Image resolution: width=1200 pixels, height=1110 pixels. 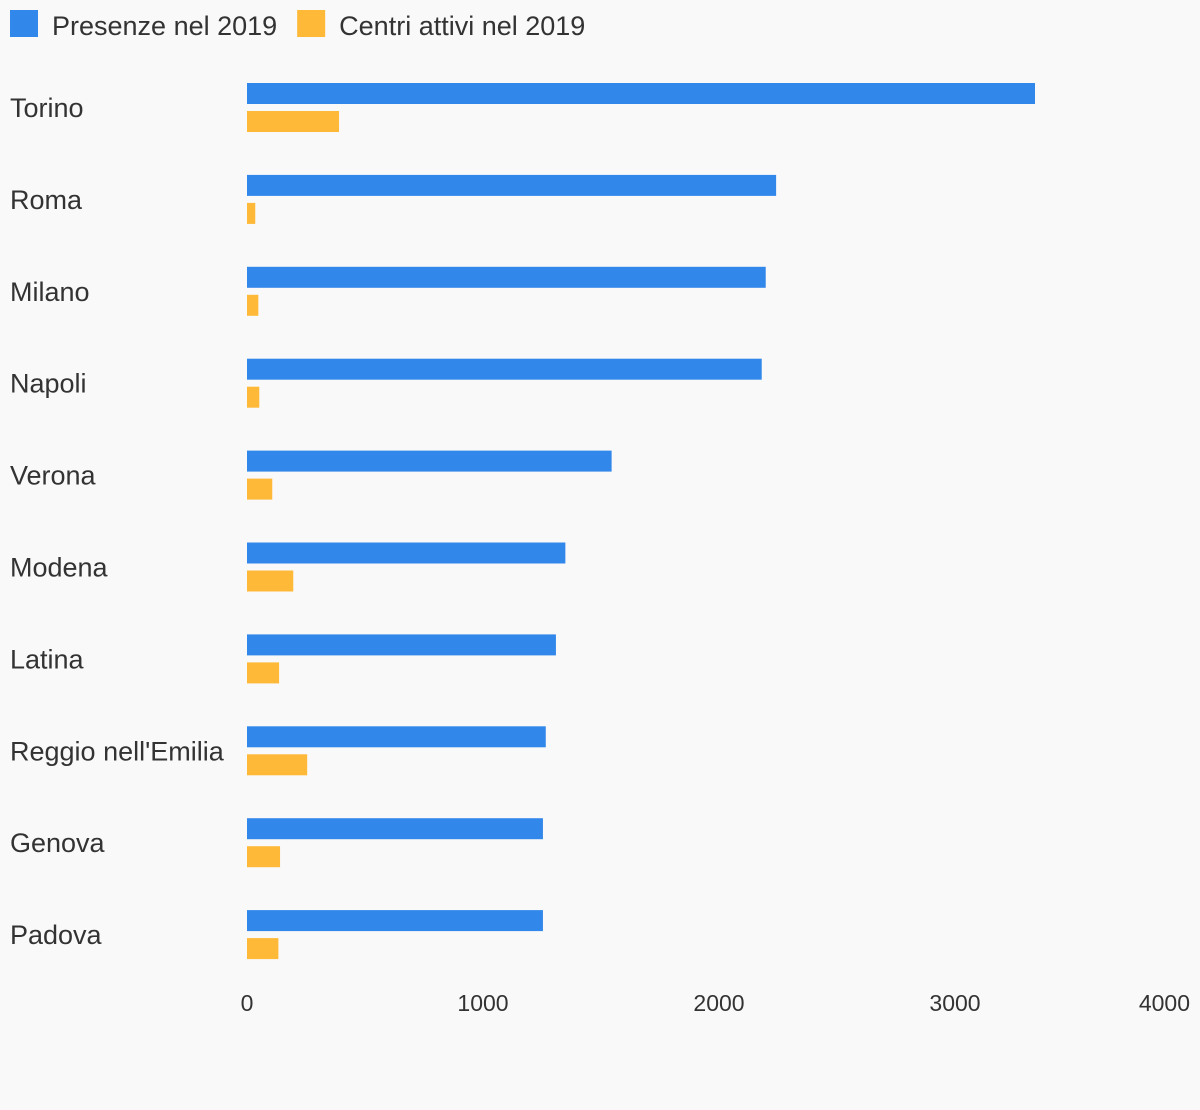 I want to click on category-label-7: Reggio nell'Emilia, so click(x=117, y=751).